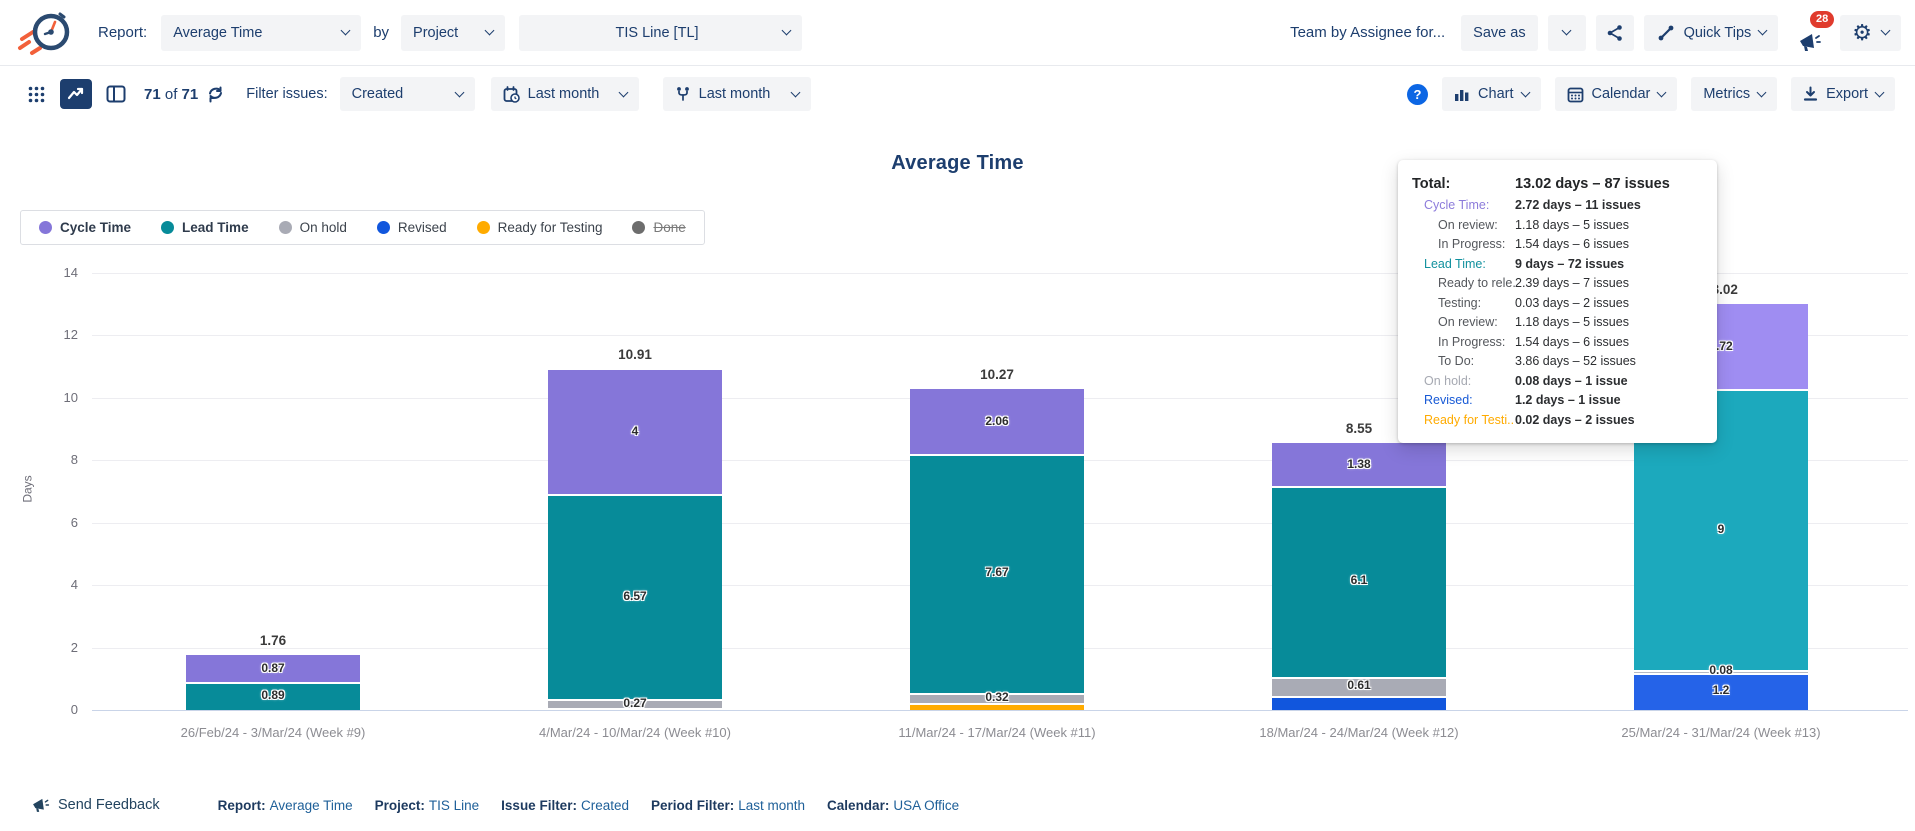 This screenshot has height=831, width=1915. I want to click on calendar-menu-button: Calendar, so click(1616, 94).